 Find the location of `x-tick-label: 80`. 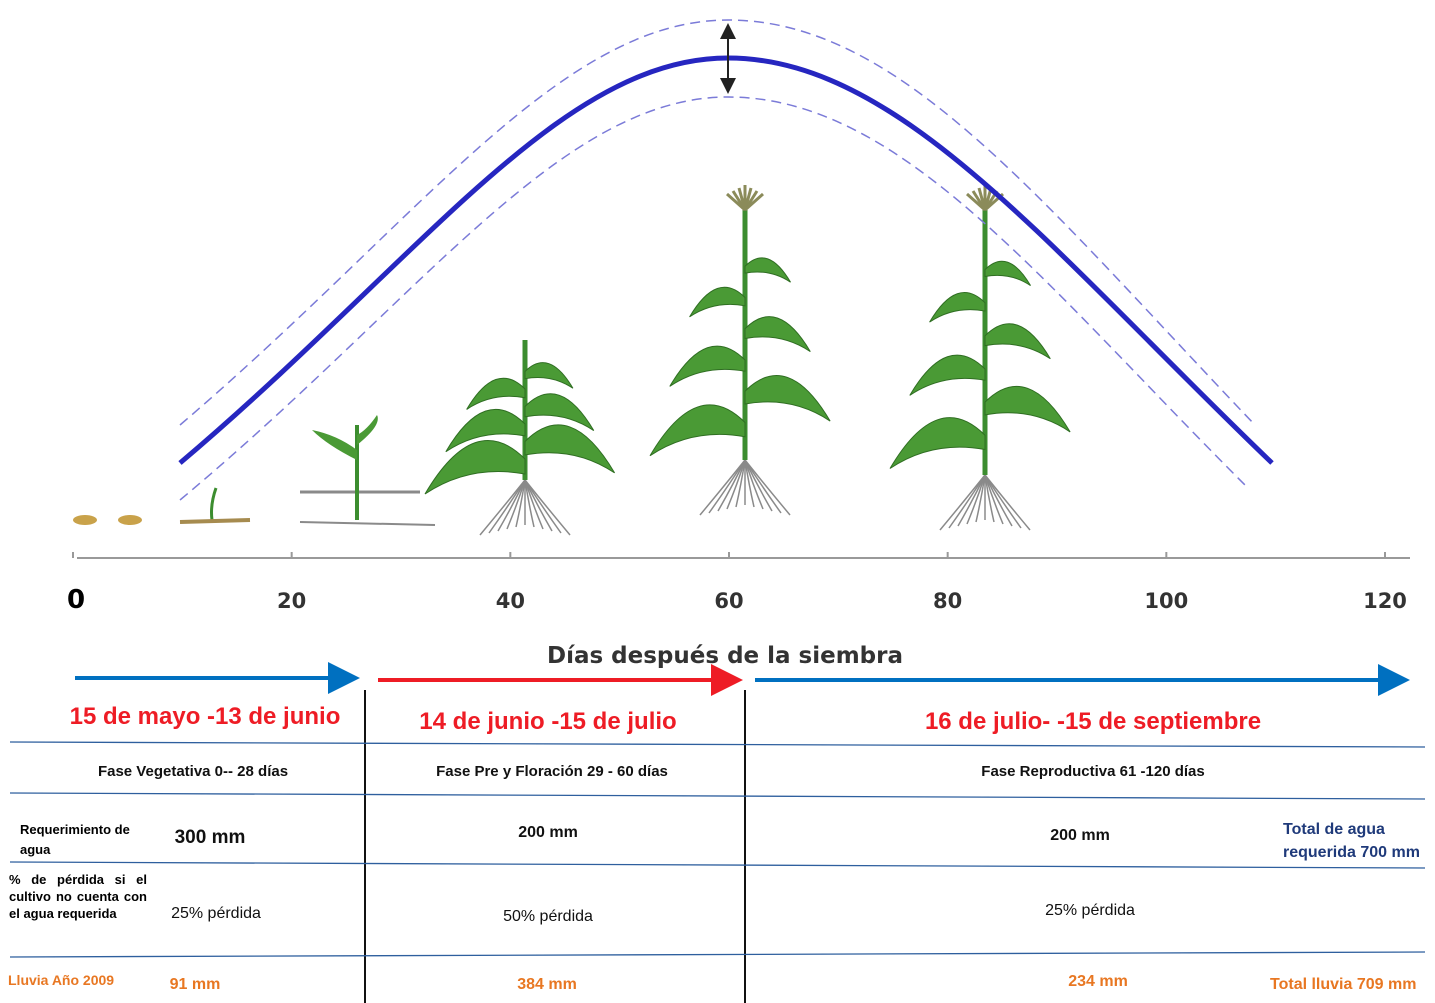

x-tick-label: 80 is located at coordinates (947, 601).